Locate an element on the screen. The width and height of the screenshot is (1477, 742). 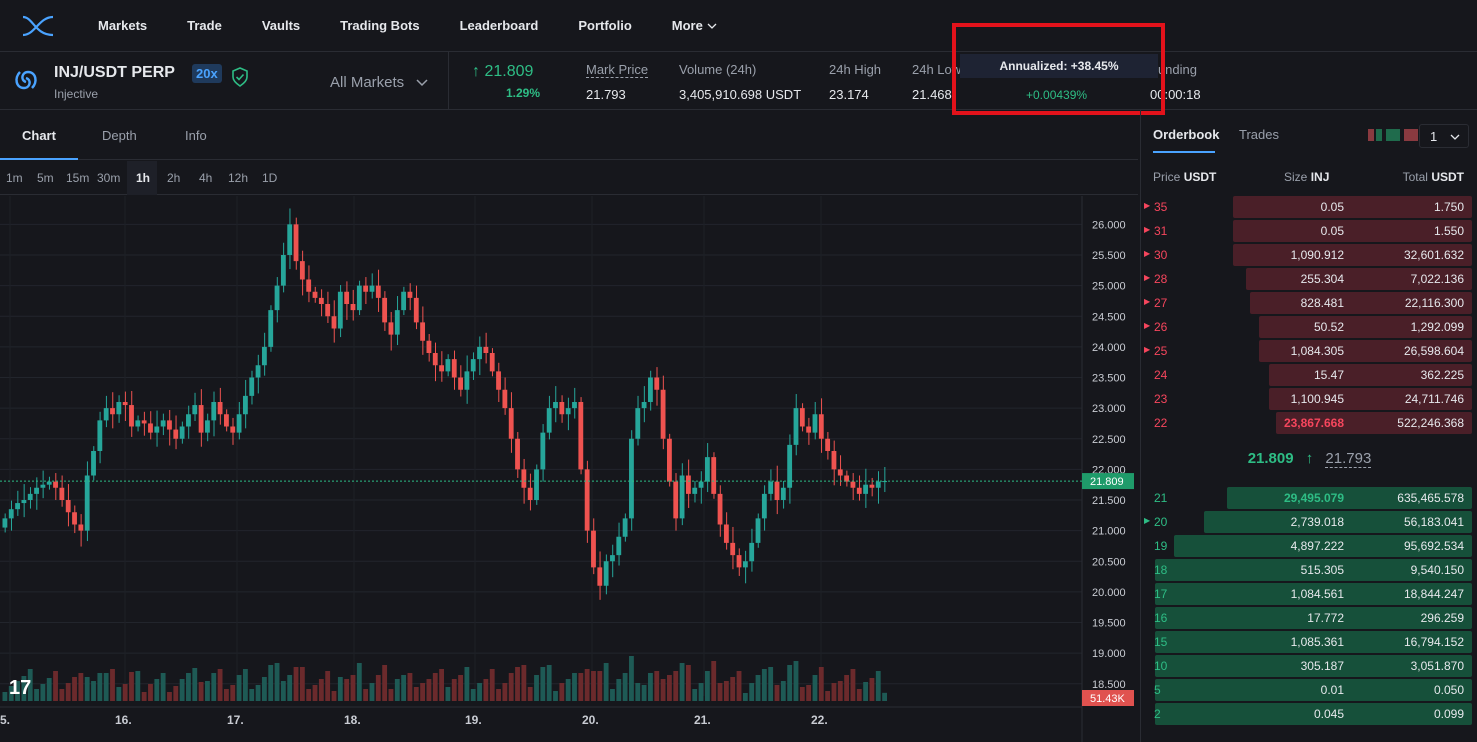
grouping-dropdown: 1 is located at coordinates (1444, 136).